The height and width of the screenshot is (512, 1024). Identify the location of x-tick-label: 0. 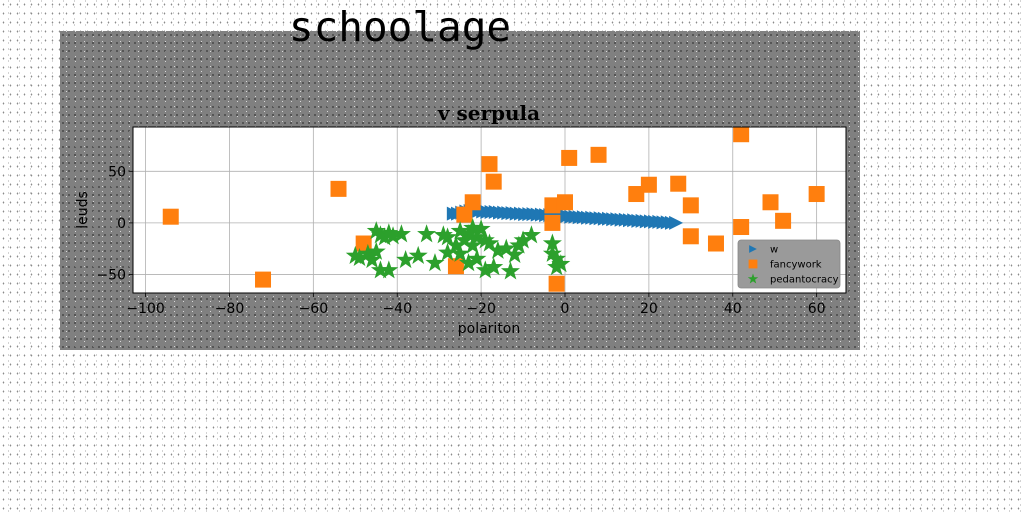
(565, 309).